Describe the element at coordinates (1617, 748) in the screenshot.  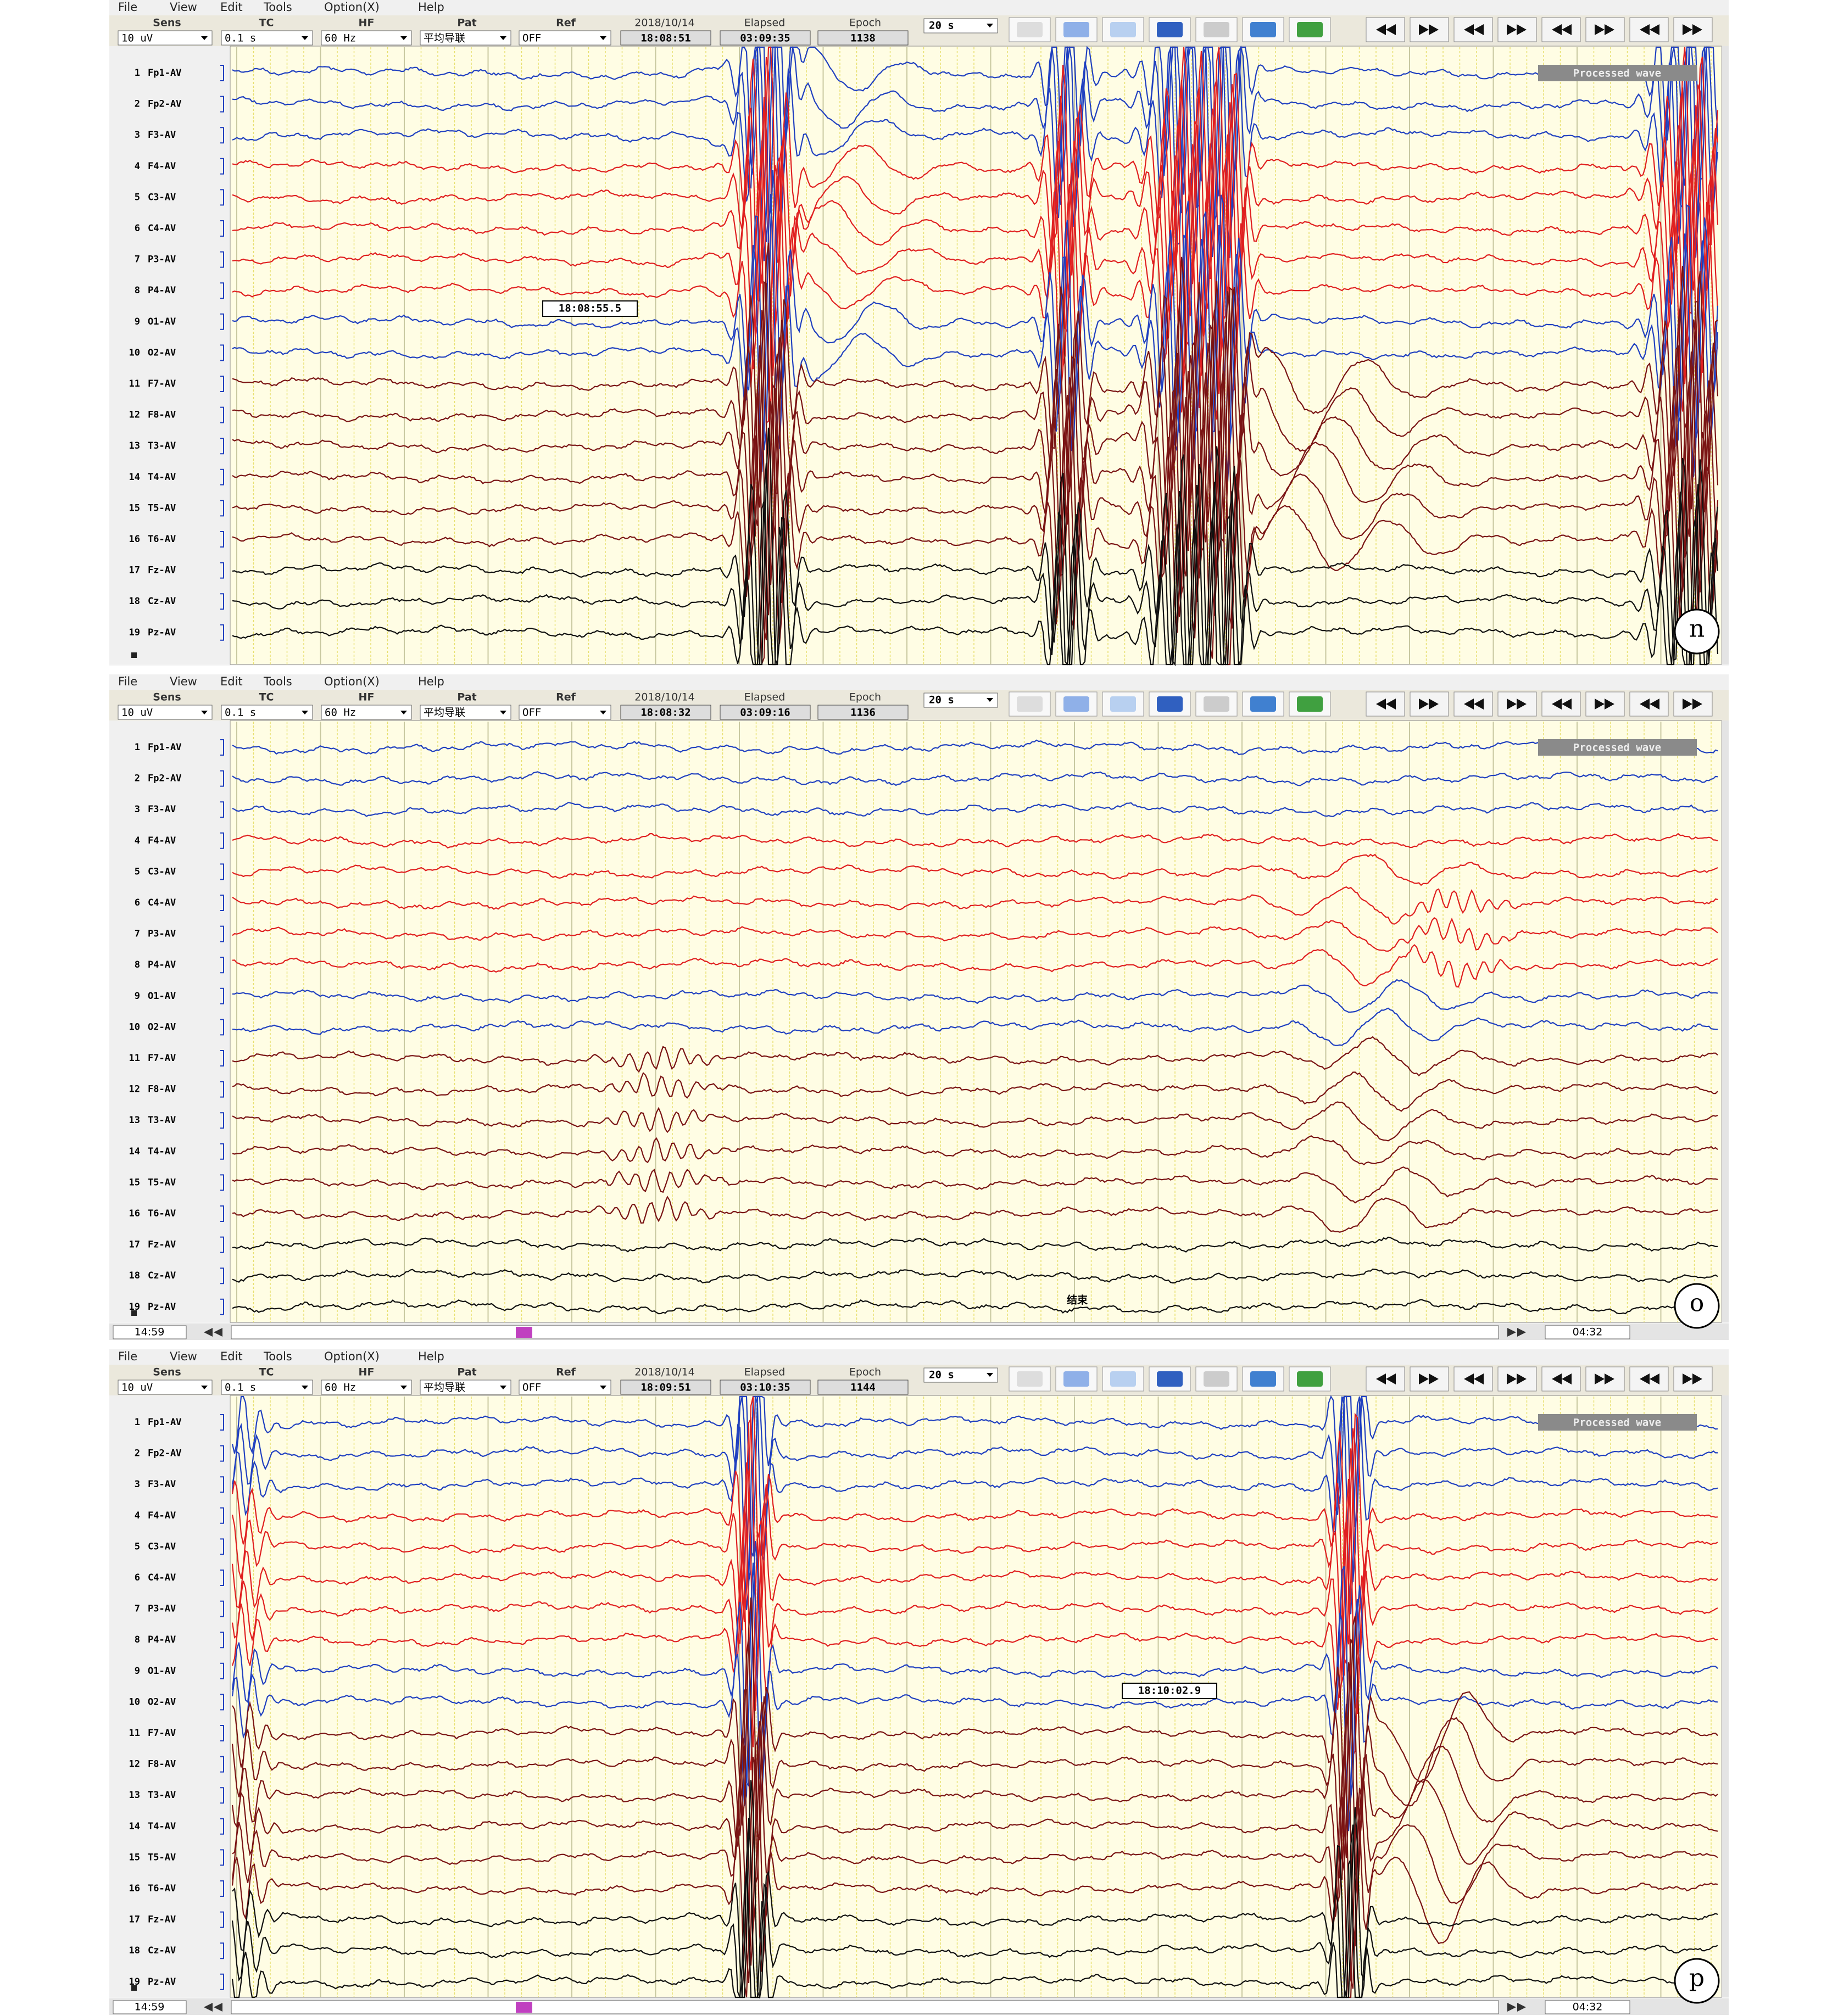
I see `processed-badge` at that location.